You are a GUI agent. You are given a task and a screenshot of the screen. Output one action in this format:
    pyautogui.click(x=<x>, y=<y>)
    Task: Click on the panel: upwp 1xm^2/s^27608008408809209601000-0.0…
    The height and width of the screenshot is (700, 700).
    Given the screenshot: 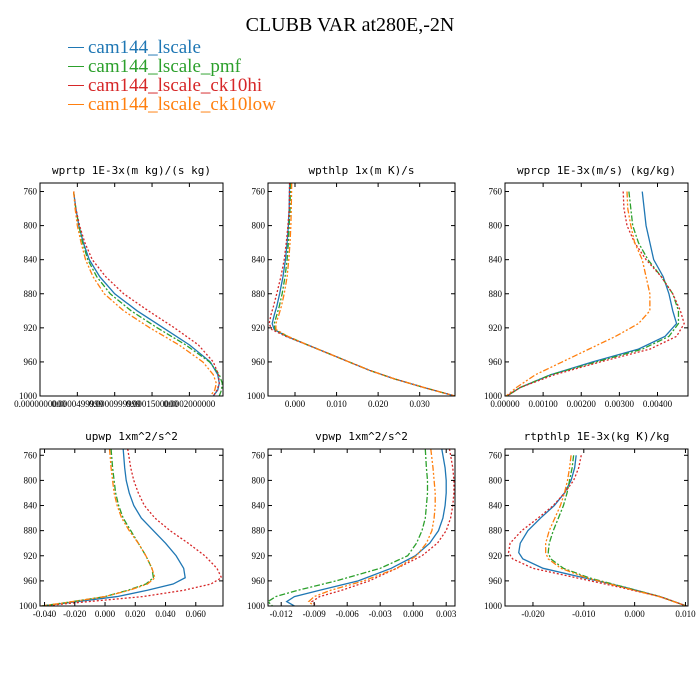 What is the action you would take?
    pyautogui.click(x=121, y=524)
    